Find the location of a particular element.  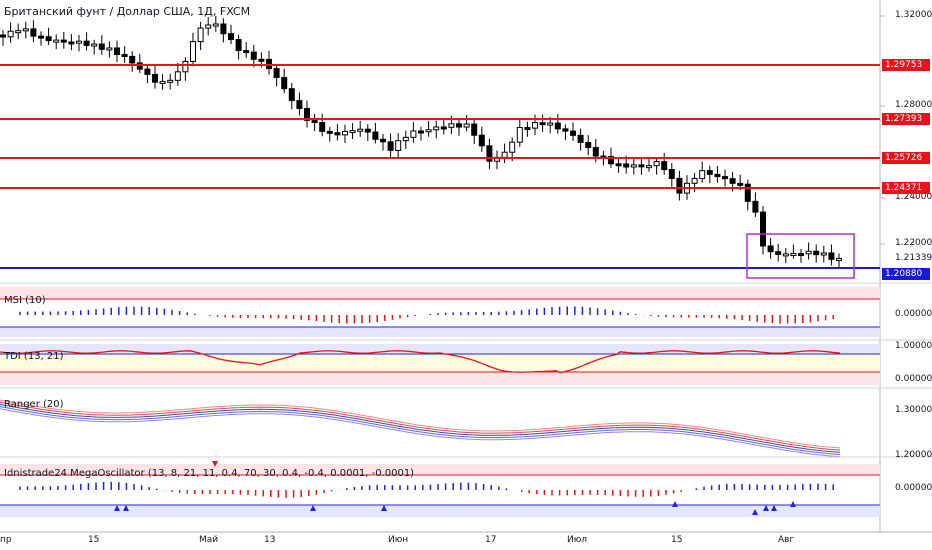

price-axis-label: 1.32000 is located at coordinates (913, 15).